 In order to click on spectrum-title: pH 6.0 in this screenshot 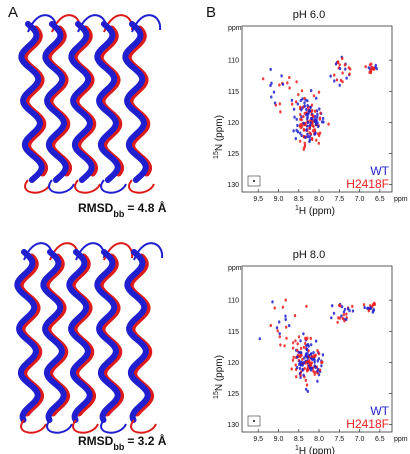, I will do `click(309, 15)`.